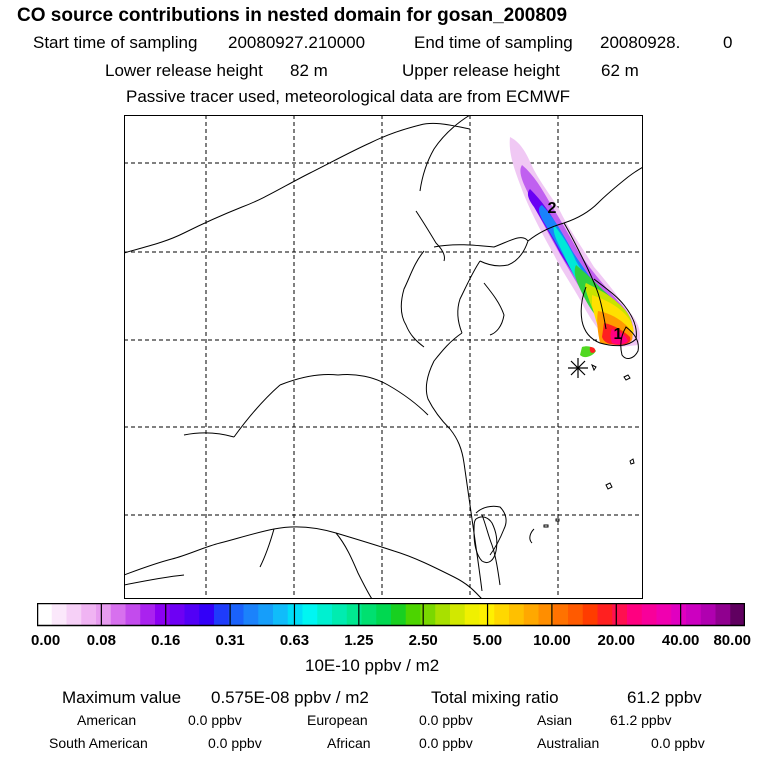  I want to click on colorbar-tick-label: 40.00, so click(680, 640).